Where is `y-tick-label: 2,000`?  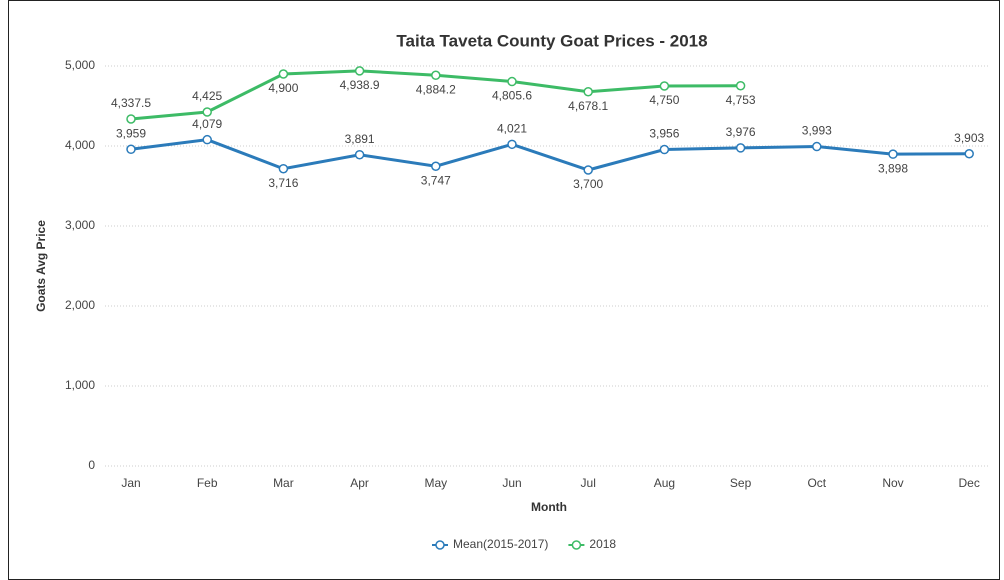 y-tick-label: 2,000 is located at coordinates (80, 305).